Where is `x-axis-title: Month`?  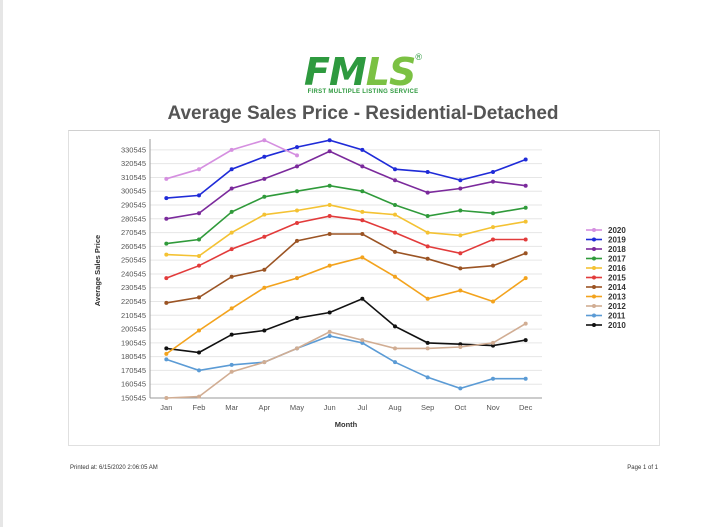
x-axis-title: Month is located at coordinates (346, 424).